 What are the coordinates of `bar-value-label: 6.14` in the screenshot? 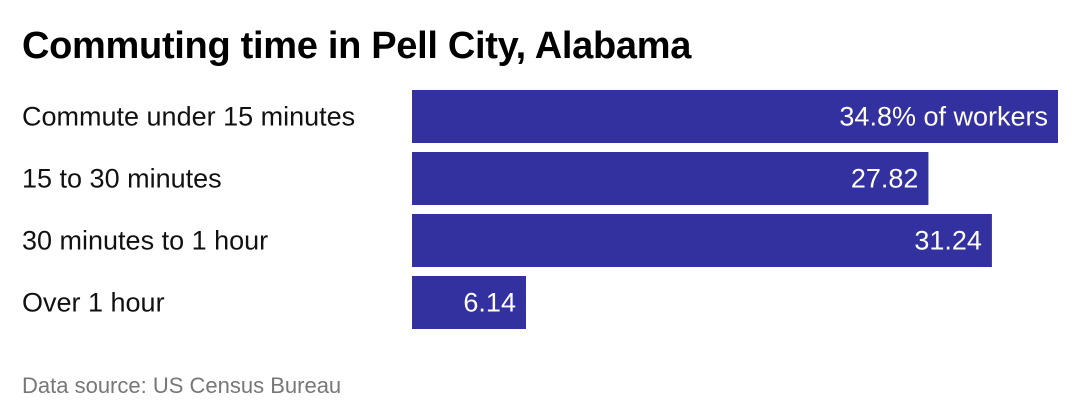 It's located at (489, 303).